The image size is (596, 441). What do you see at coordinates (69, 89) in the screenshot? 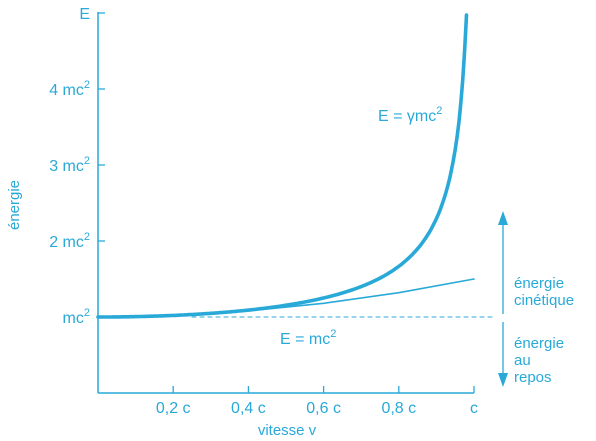
I see `y-tick-label: 4 mc2` at bounding box center [69, 89].